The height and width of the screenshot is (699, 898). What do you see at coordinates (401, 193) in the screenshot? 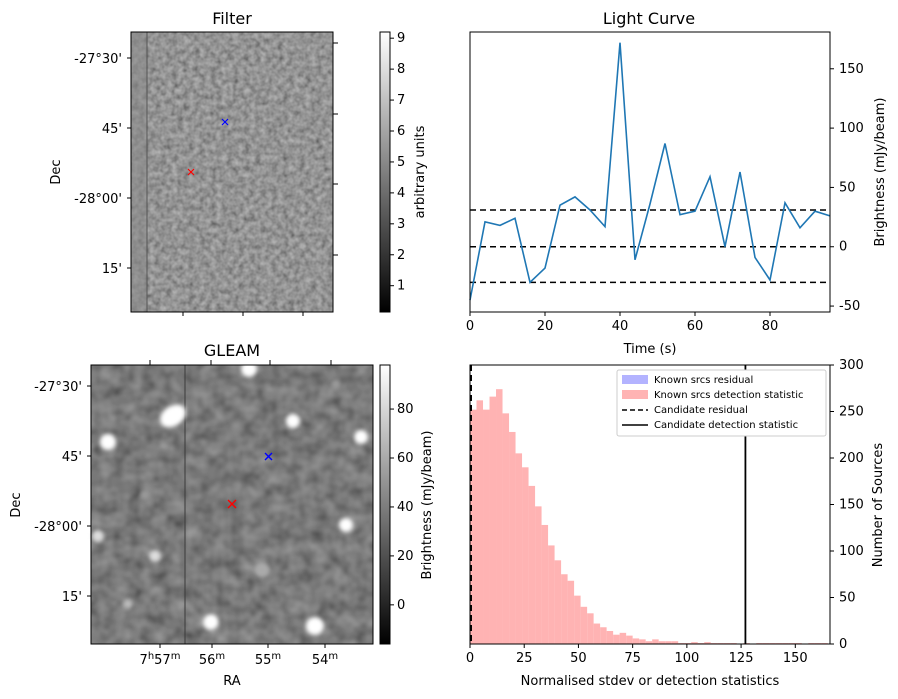
I see `filter-colorbar-tick-label-3: 4` at bounding box center [401, 193].